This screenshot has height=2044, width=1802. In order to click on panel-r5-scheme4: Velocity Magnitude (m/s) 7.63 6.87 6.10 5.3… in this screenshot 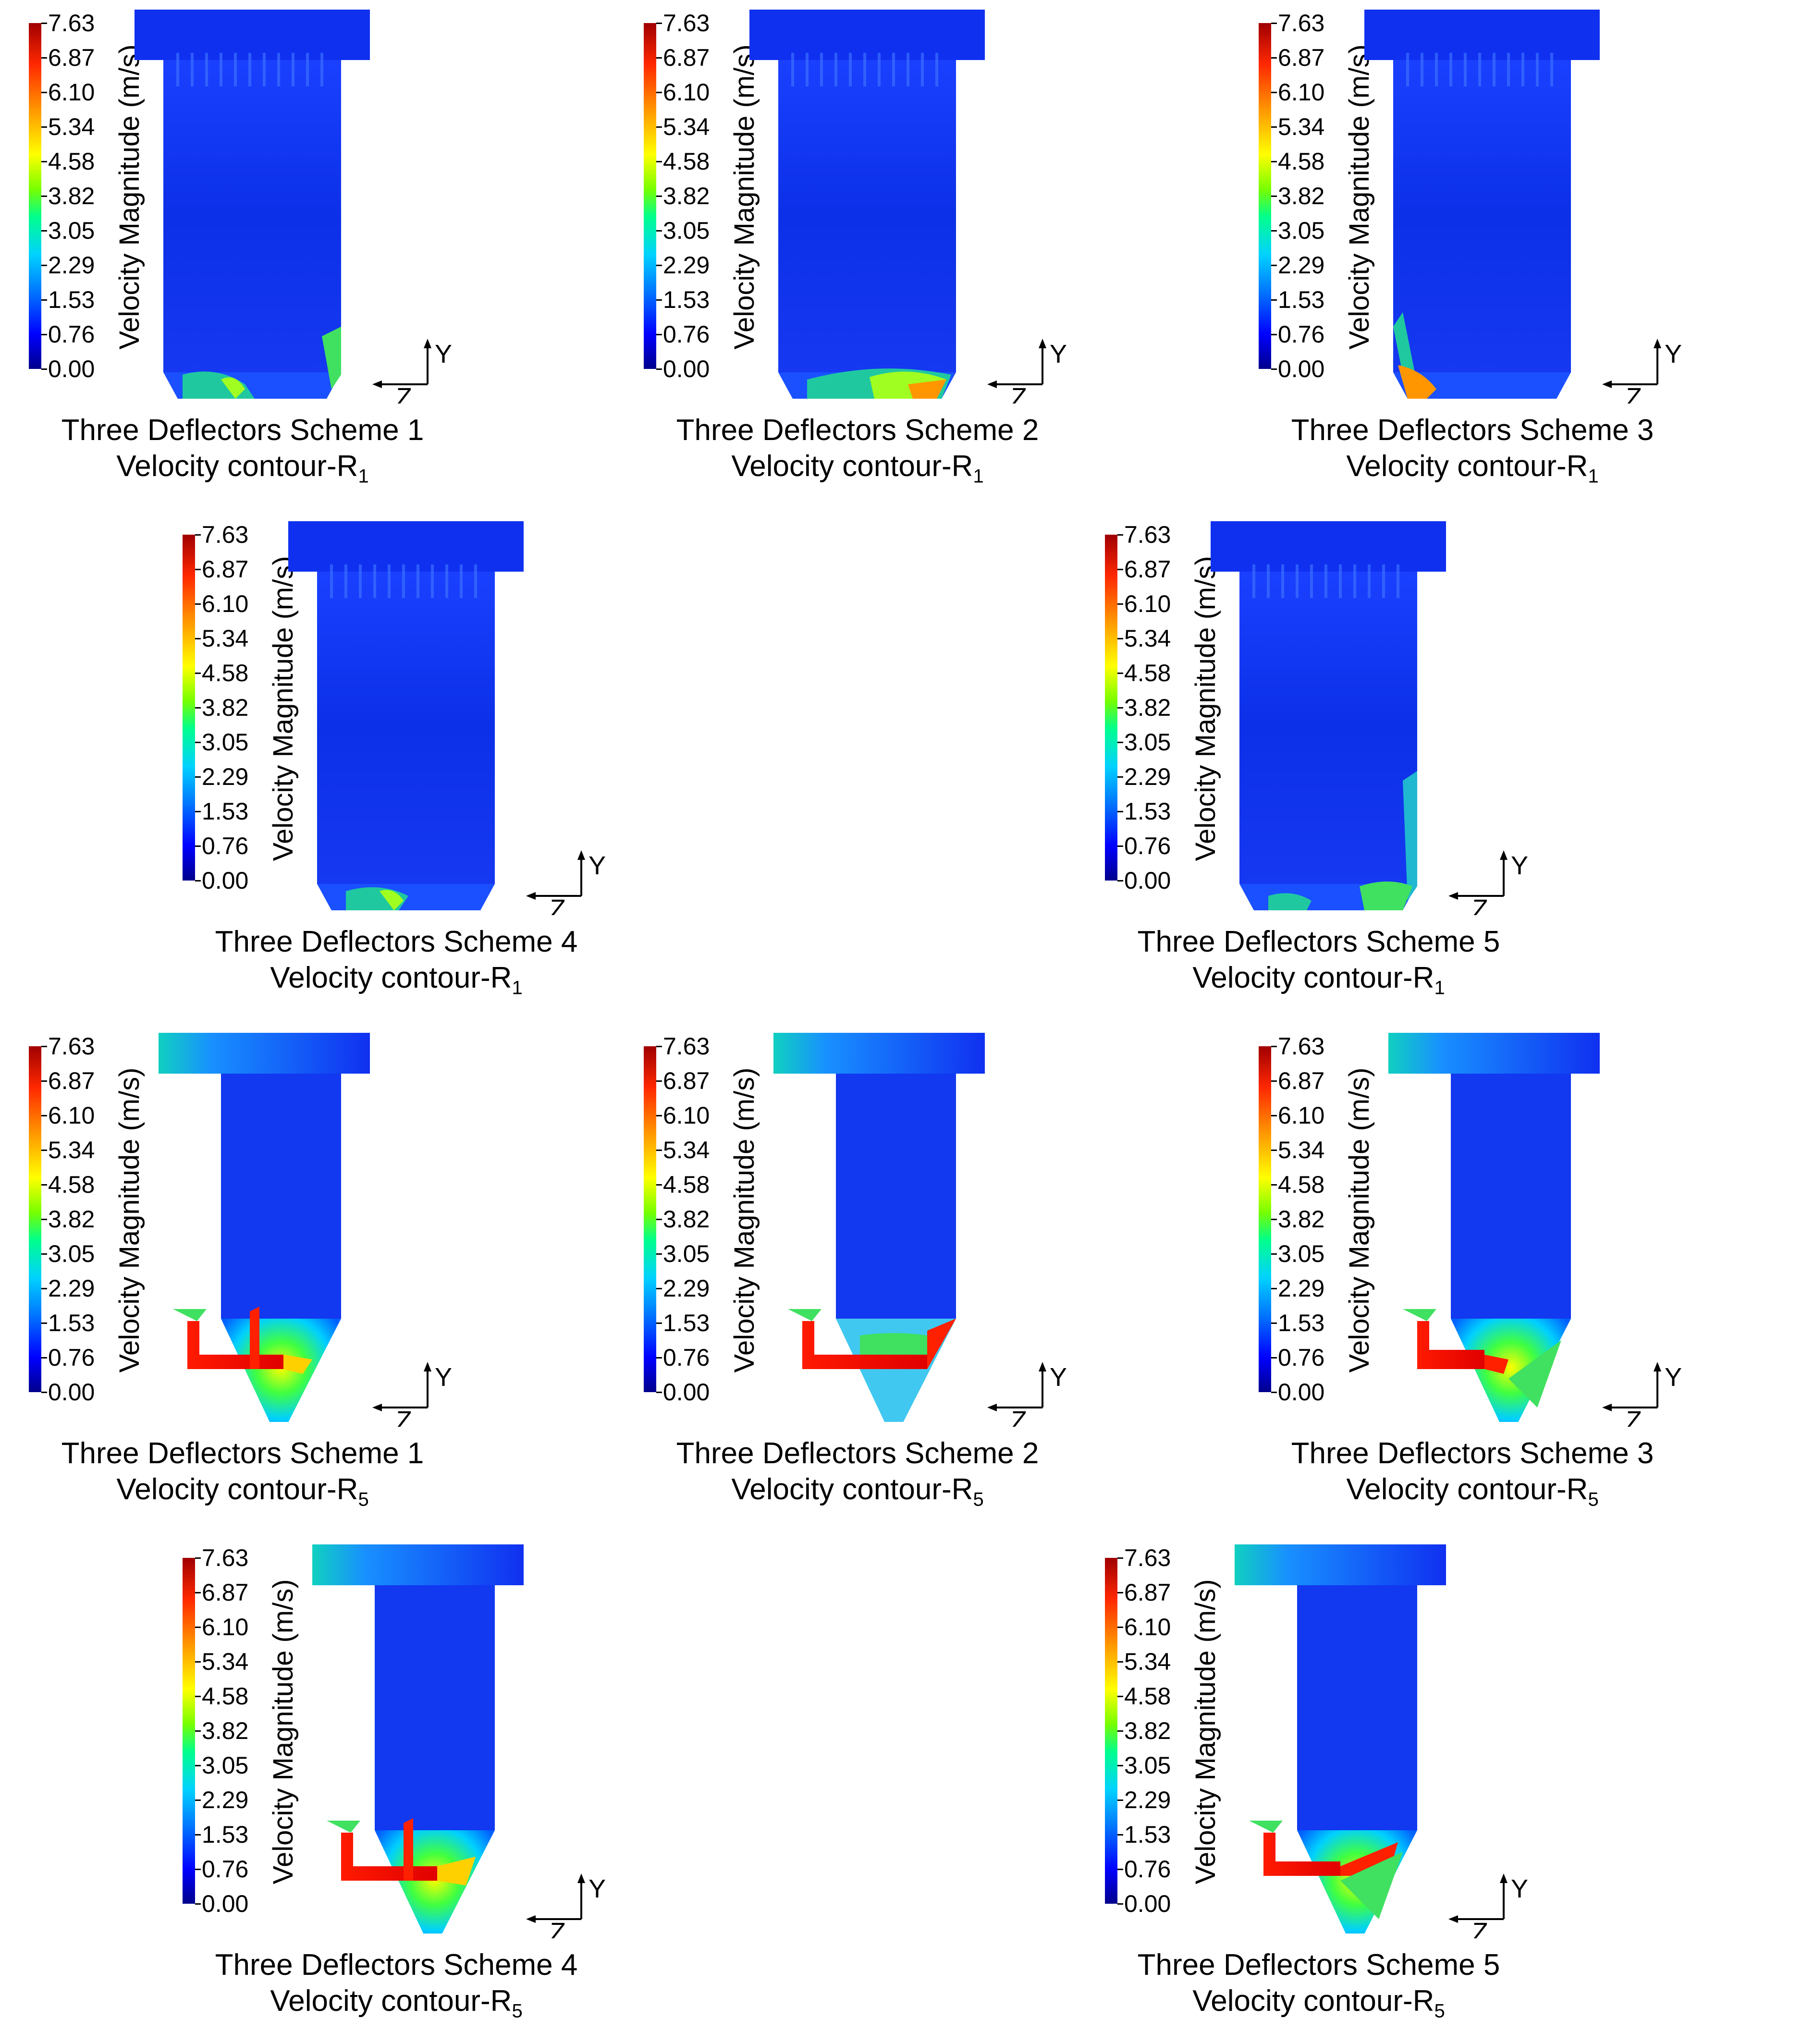, I will do `click(454, 1789)`.